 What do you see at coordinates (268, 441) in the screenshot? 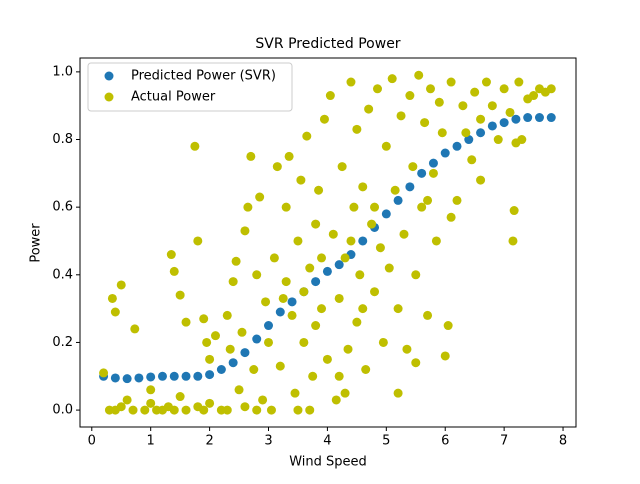
I see `x-tick-label: 3` at bounding box center [268, 441].